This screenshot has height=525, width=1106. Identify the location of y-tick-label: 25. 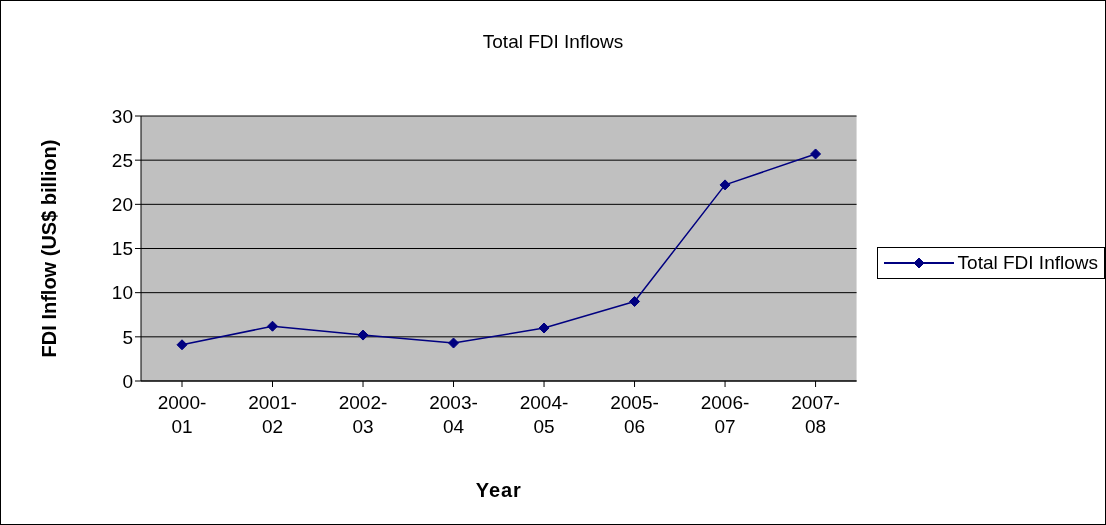
(122, 160).